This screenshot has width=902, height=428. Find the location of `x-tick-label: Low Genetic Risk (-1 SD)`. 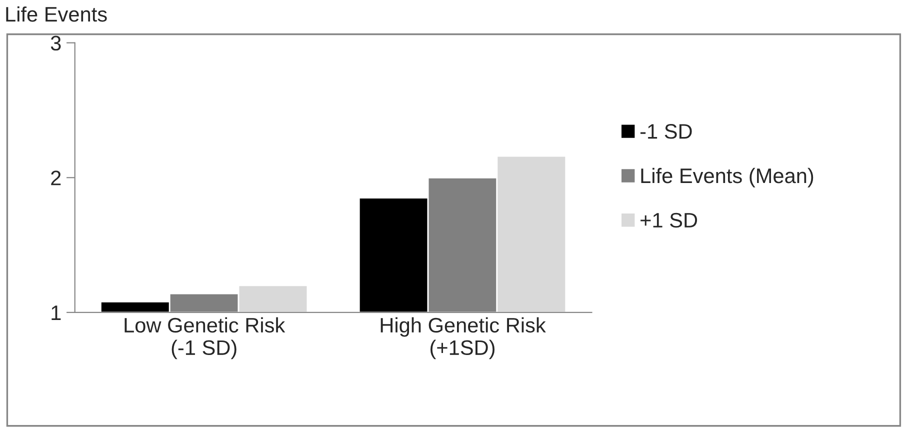

x-tick-label: Low Genetic Risk (-1 SD) is located at coordinates (205, 338).